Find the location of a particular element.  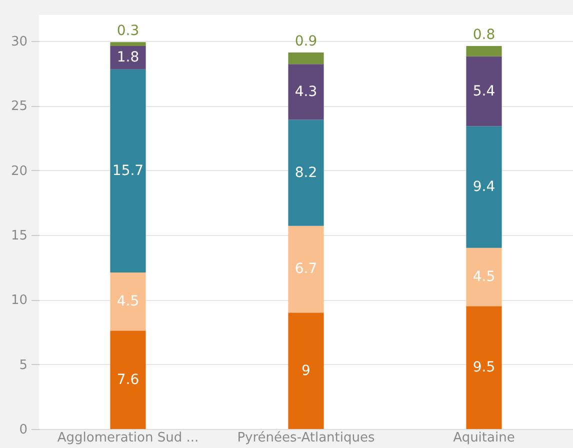

y-tick-label: 10 is located at coordinates (19, 300).